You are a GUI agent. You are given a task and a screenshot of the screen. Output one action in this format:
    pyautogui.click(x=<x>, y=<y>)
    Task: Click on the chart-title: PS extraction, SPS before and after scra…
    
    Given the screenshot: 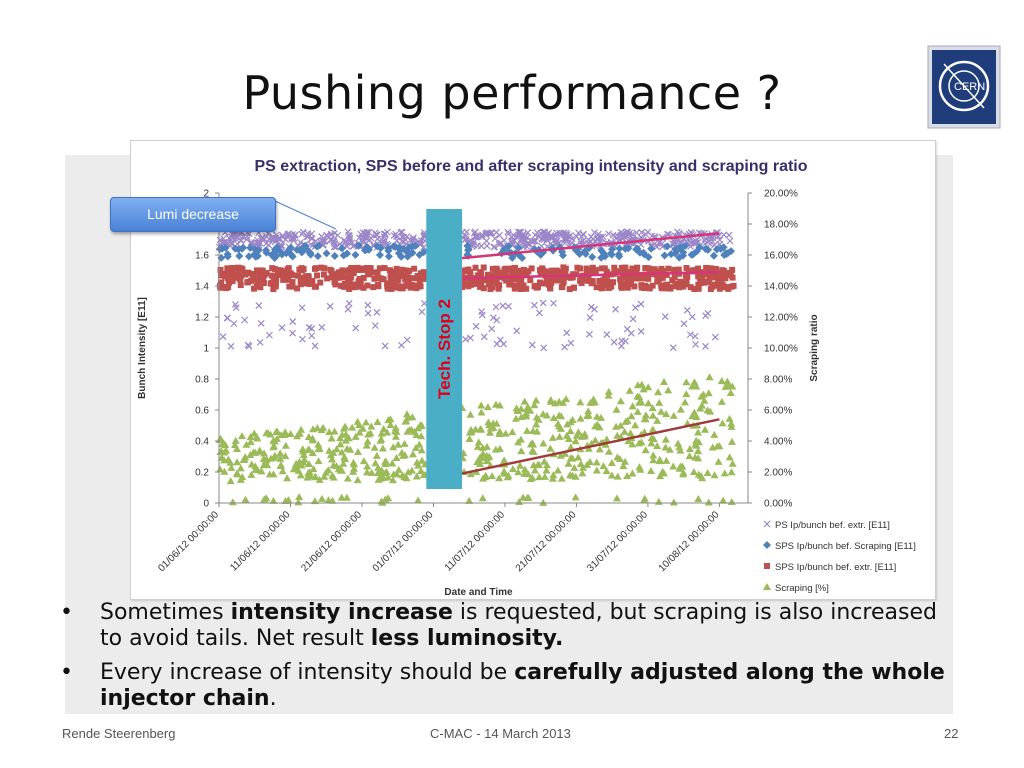 What is the action you would take?
    pyautogui.click(x=530, y=166)
    